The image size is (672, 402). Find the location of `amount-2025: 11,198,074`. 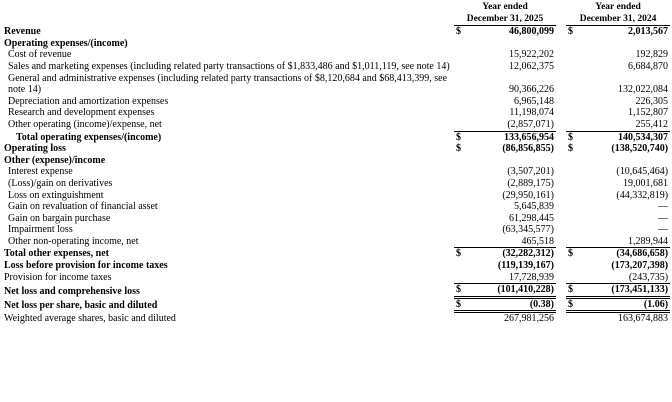

amount-2025: 11,198,074 is located at coordinates (532, 113).